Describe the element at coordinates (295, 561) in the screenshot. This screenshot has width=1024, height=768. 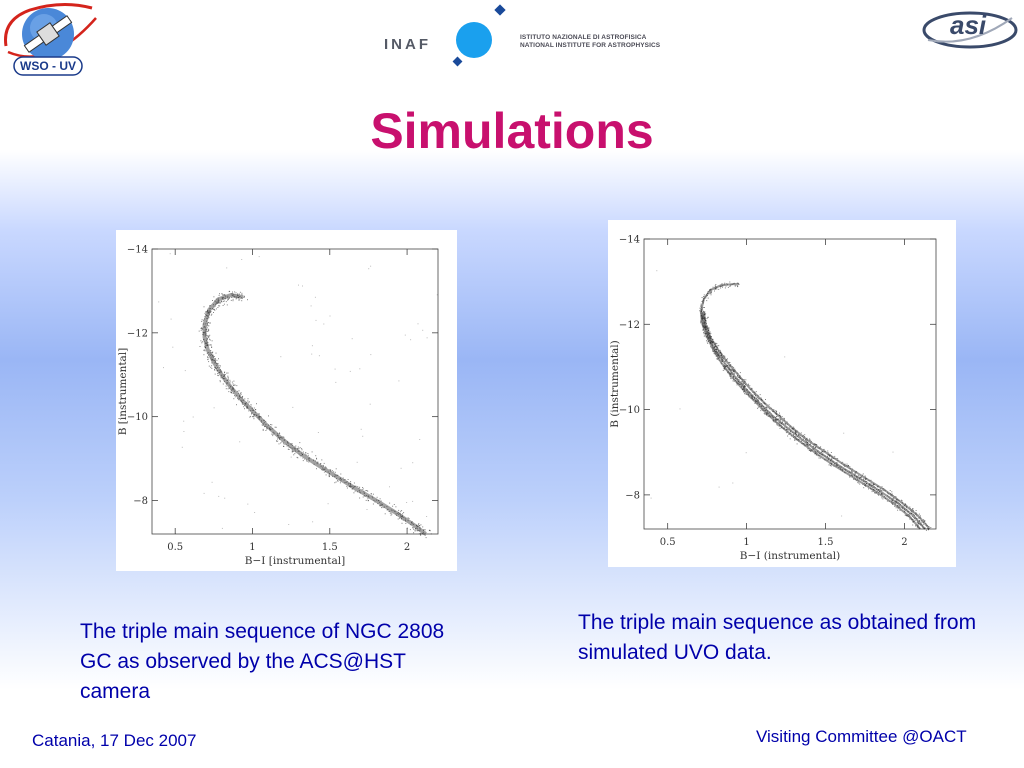
I see `x-axis-label: B−I [instrumental]` at that location.